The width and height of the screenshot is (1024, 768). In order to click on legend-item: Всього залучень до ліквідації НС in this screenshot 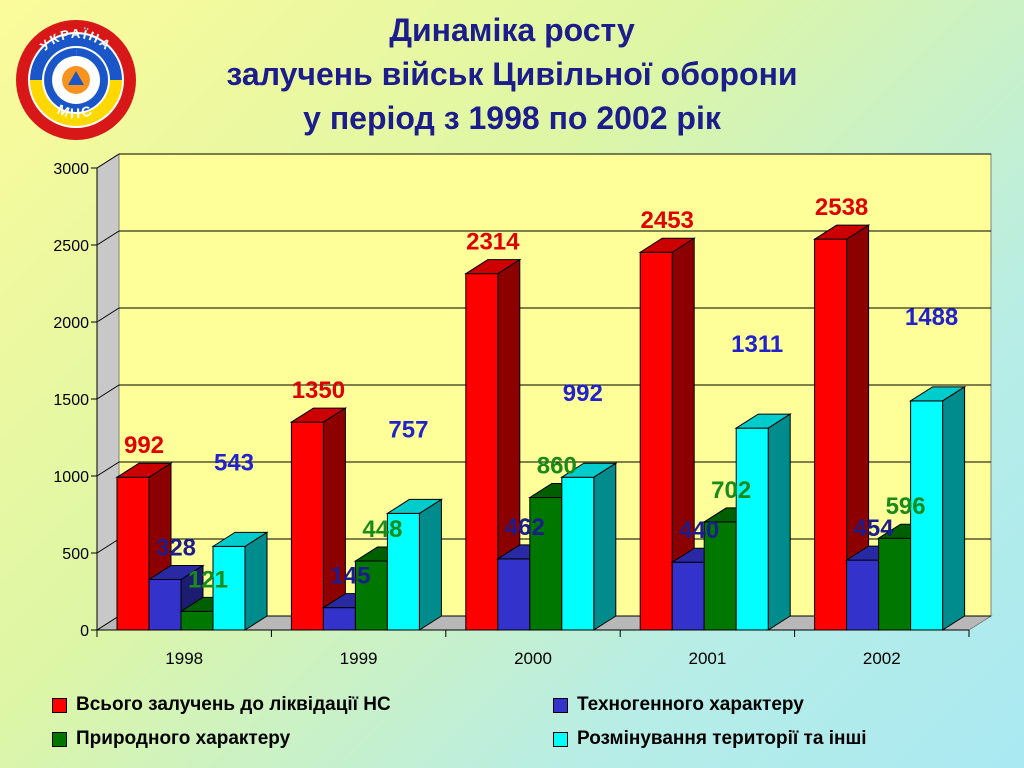, I will do `click(221, 705)`.